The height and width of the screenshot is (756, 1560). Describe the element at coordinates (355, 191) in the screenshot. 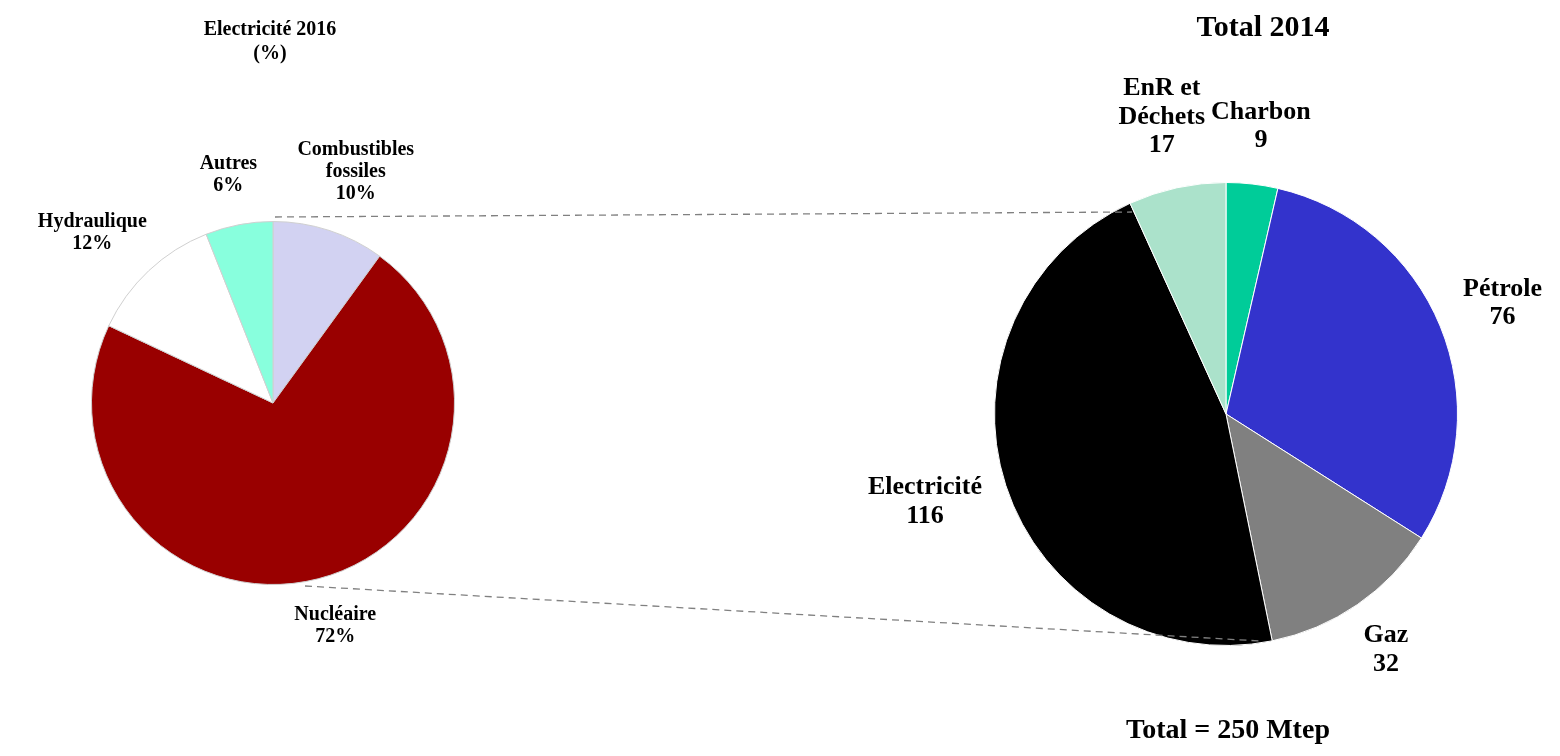

I see `data-label: 10%` at that location.